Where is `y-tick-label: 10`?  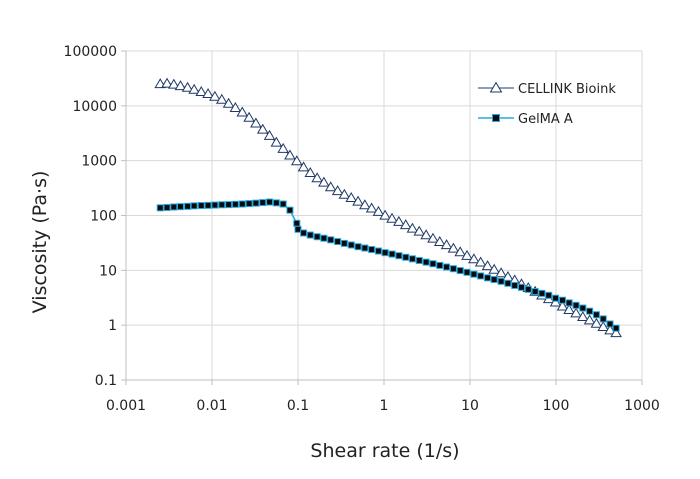 y-tick-label: 10 is located at coordinates (108, 271).